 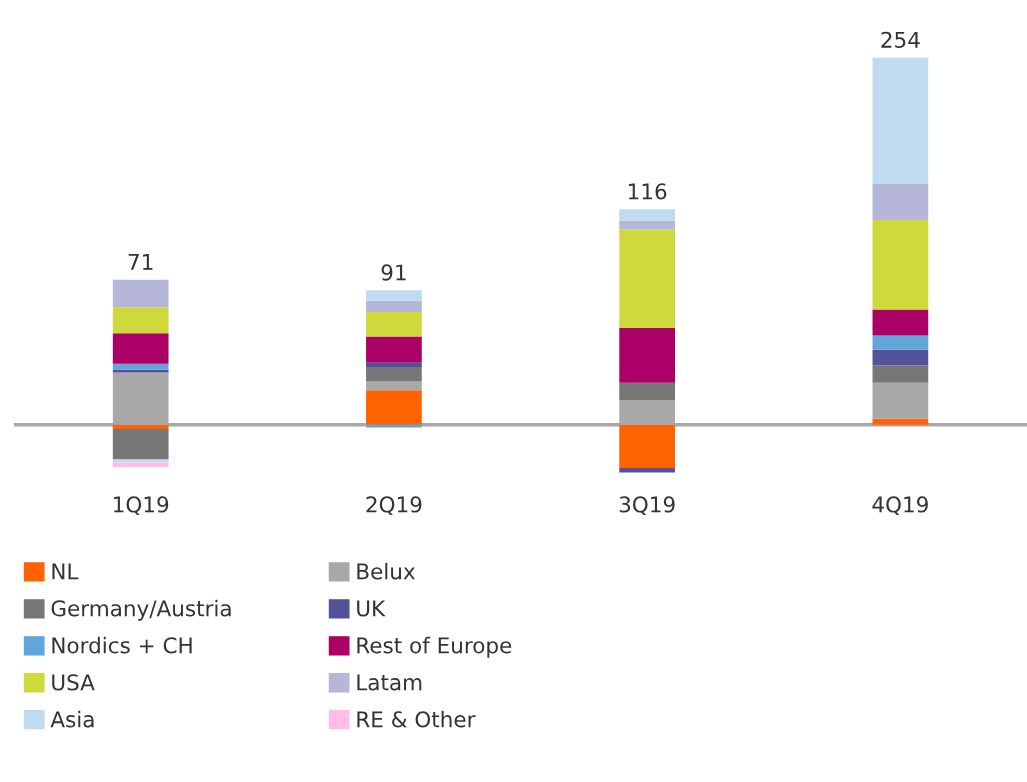 I want to click on legend-label: Asia, so click(x=72, y=719).